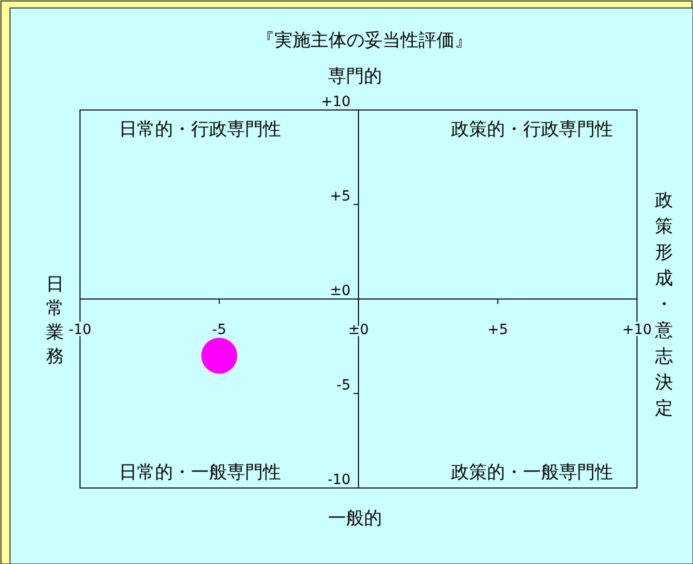 The height and width of the screenshot is (564, 693). I want to click on text: 日常業務, so click(55, 320).